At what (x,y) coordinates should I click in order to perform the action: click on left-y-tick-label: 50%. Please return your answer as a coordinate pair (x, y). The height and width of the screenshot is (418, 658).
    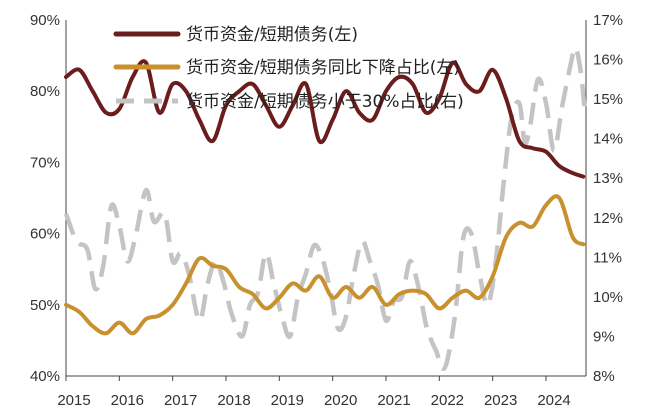
    Looking at the image, I should click on (45, 305).